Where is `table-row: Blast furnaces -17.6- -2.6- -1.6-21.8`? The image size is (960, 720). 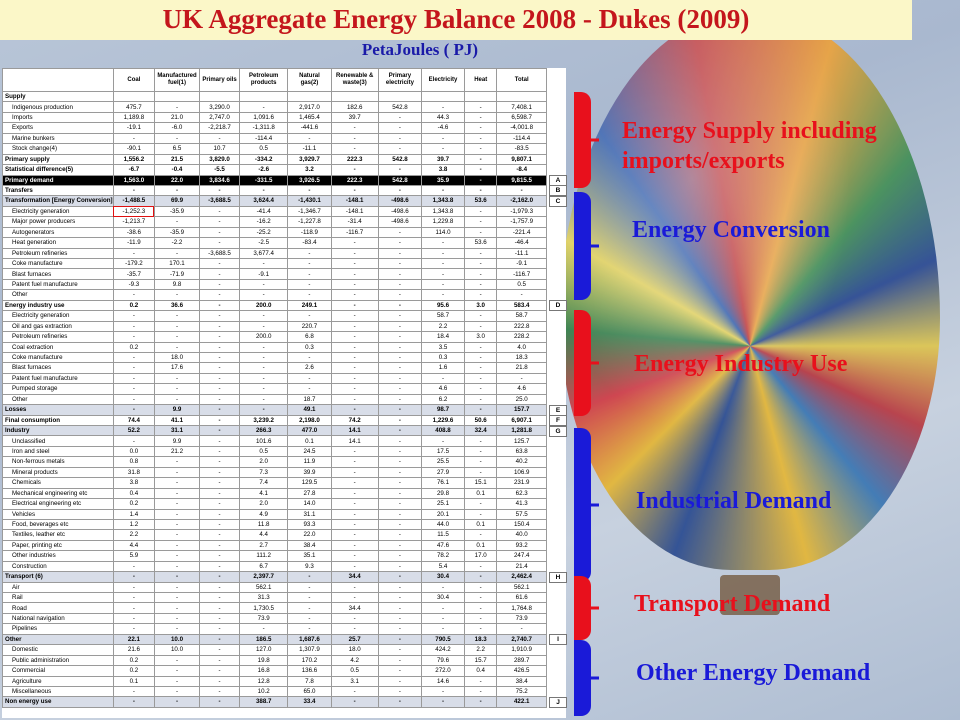 table-row: Blast furnaces -17.6- -2.6- -1.6-21.8 is located at coordinates (274, 368).